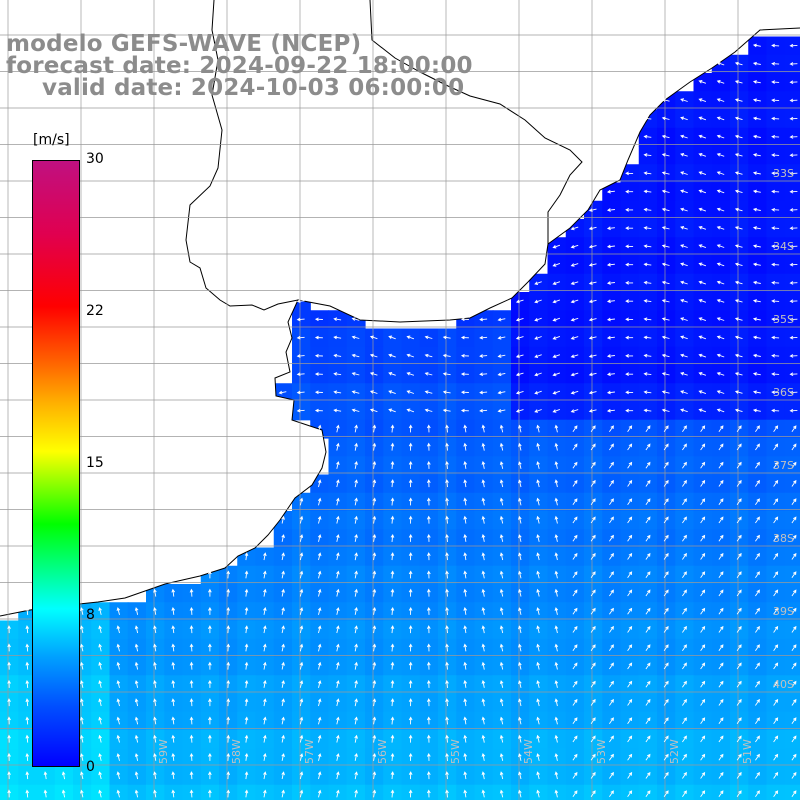  I want to click on colorbar, so click(56, 463).